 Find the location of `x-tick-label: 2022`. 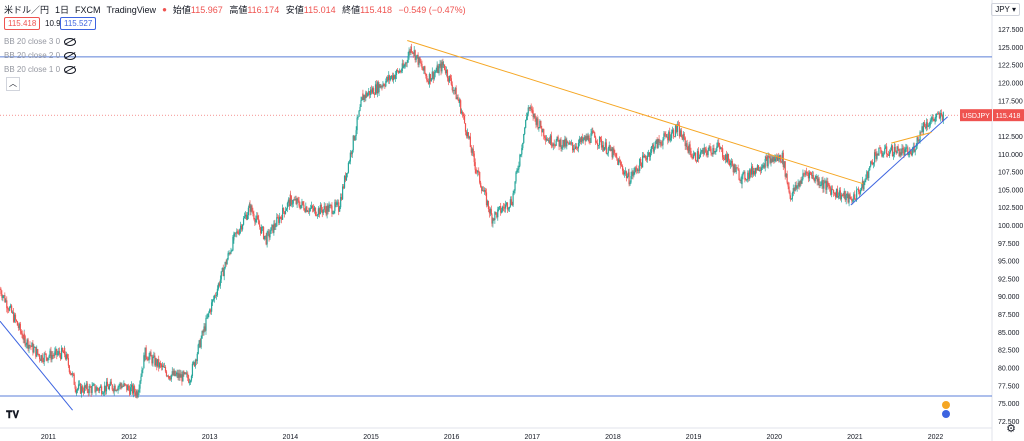

x-tick-label: 2022 is located at coordinates (936, 437).